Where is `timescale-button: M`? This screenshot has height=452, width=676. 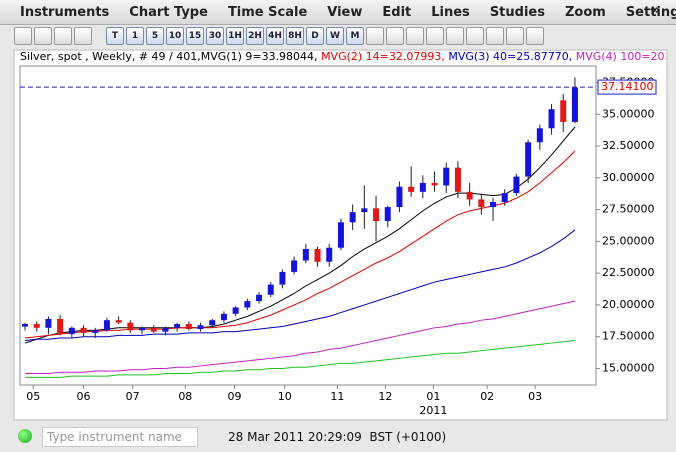 timescale-button: M is located at coordinates (355, 36).